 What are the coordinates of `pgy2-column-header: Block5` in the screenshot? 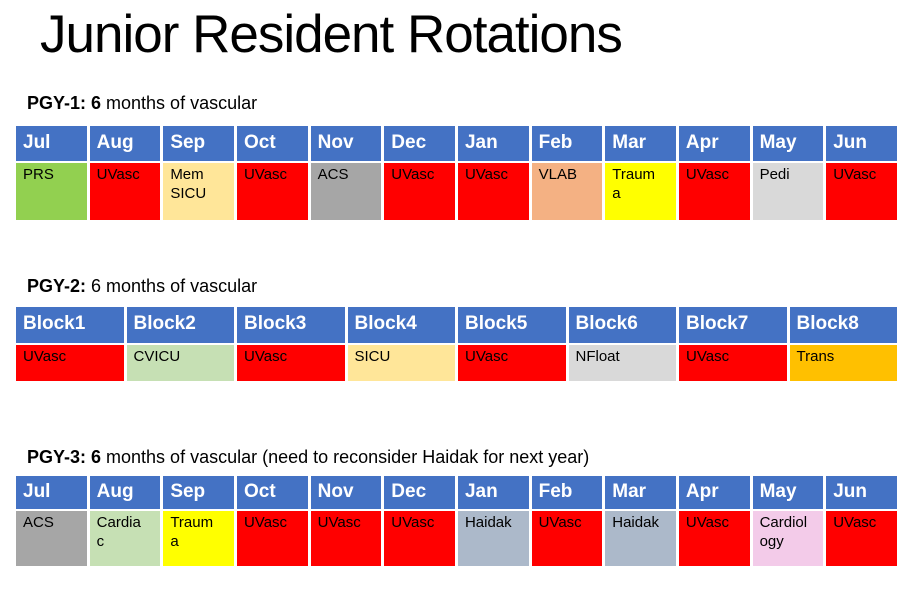 It's located at (512, 325).